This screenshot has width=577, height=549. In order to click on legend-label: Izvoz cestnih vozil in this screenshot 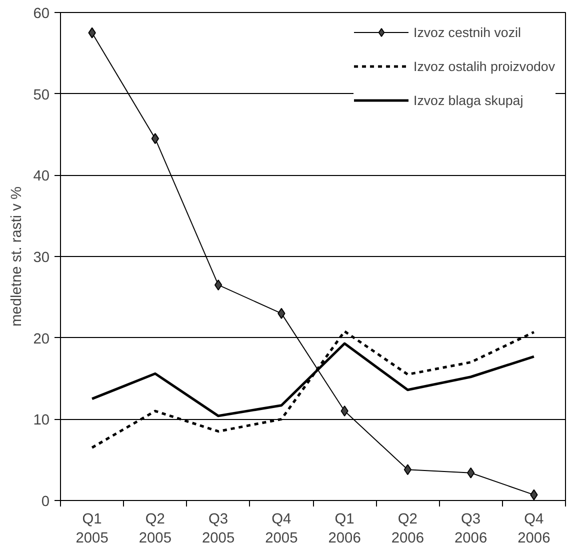, I will do `click(467, 32)`.